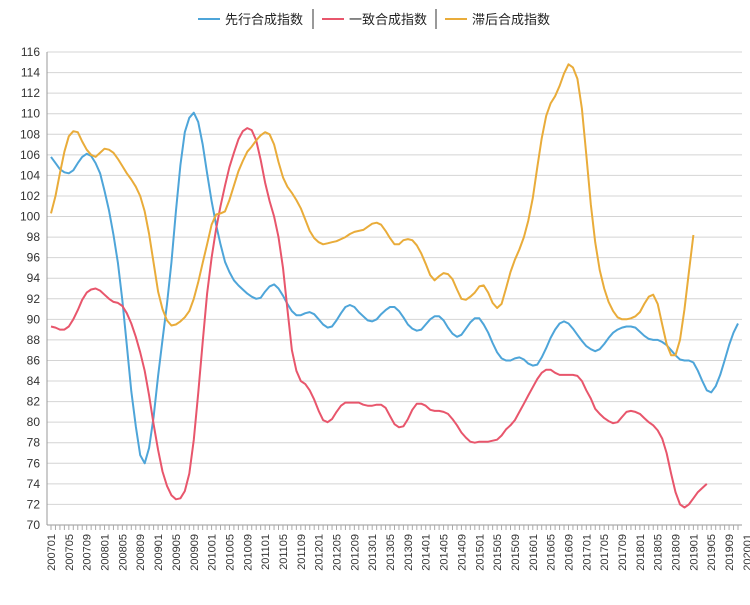 The height and width of the screenshot is (605, 750). I want to click on x-tick-label: 201305, so click(391, 552).